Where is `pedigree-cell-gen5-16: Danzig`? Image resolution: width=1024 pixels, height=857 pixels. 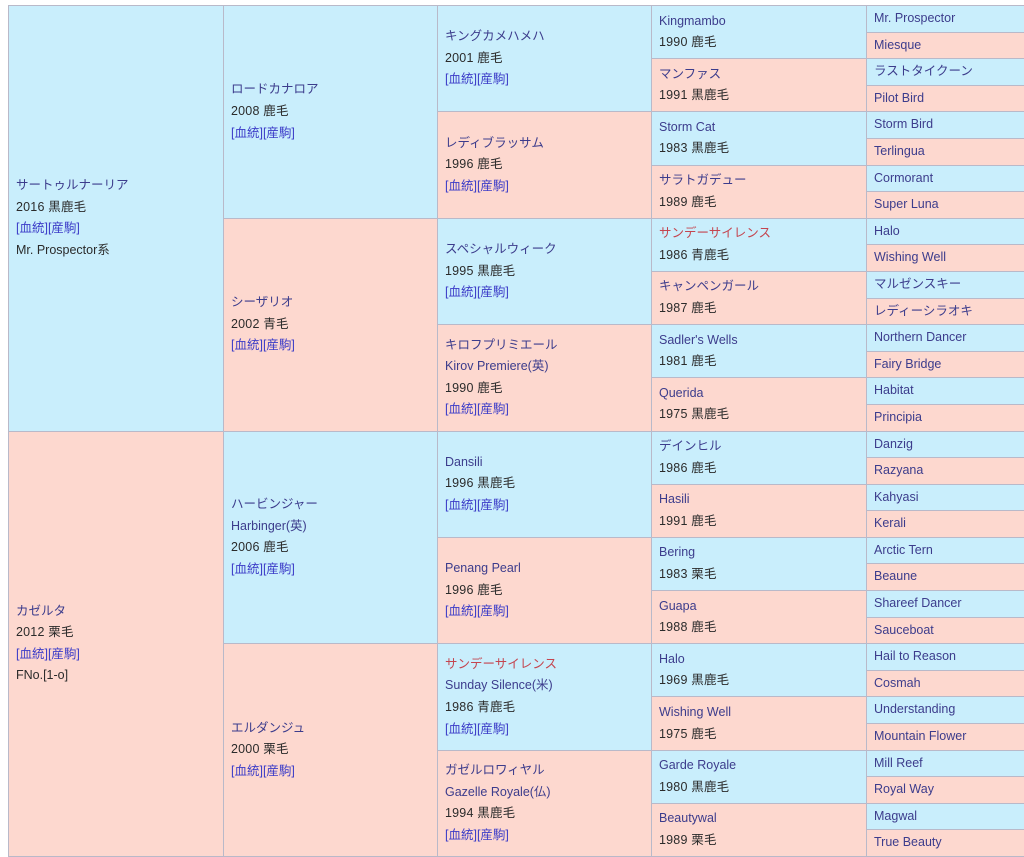
pedigree-cell-gen5-16: Danzig is located at coordinates (945, 444).